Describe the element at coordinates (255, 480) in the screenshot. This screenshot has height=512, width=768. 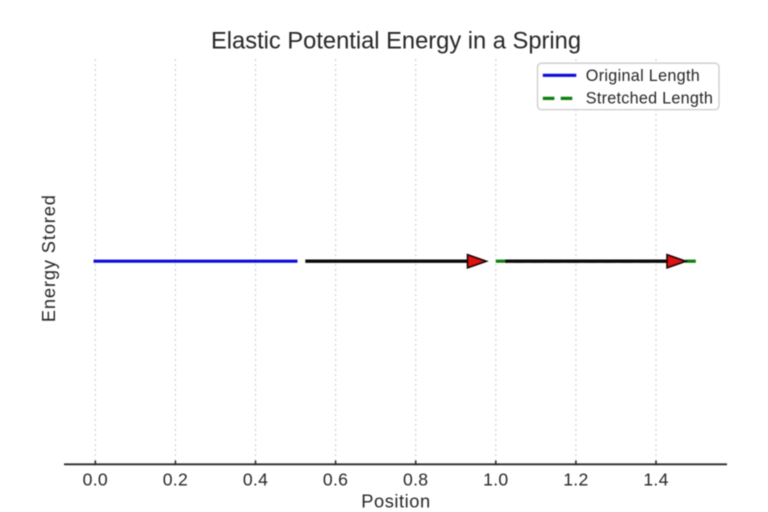
I see `svg-text: 0.4` at that location.